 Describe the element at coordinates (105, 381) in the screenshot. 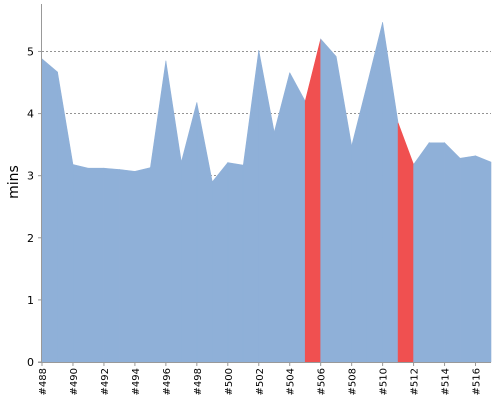

I see `x-tick-label: #492` at that location.